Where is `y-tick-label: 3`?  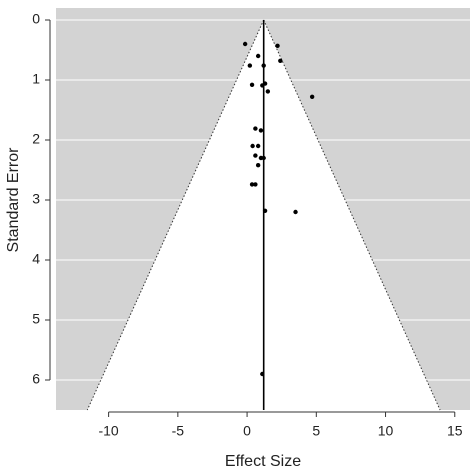 y-tick-label: 3 is located at coordinates (36, 199).